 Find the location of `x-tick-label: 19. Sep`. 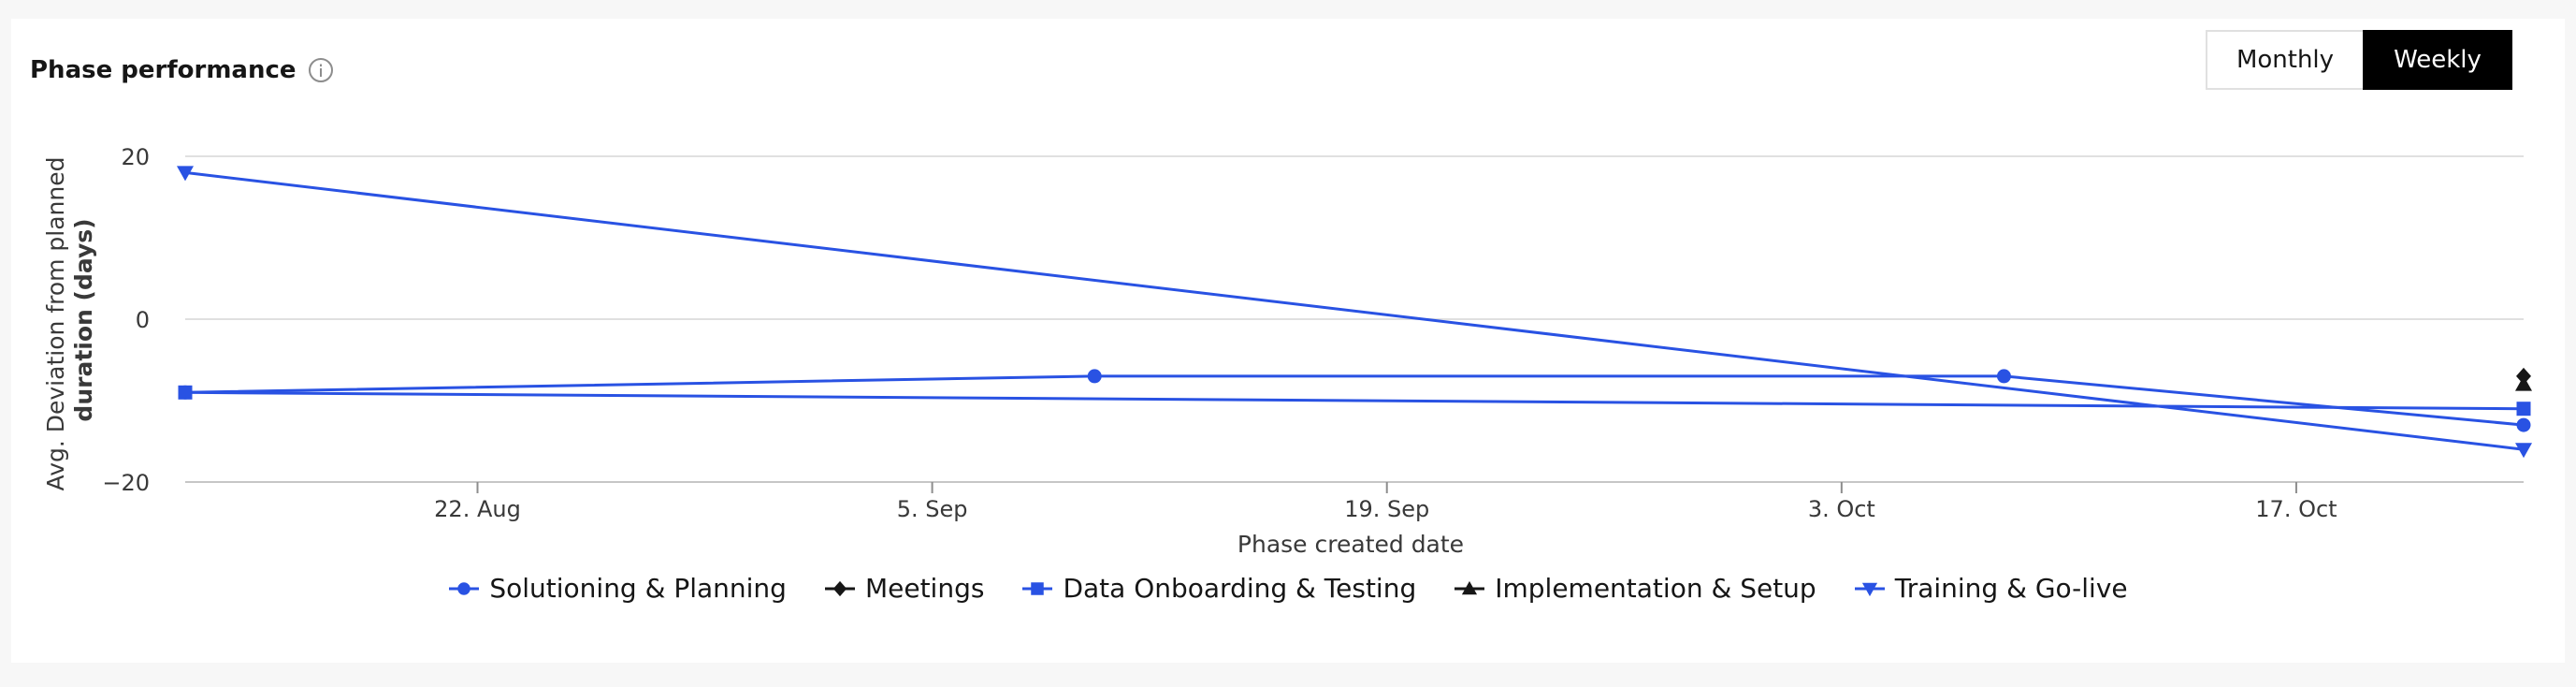

x-tick-label: 19. Sep is located at coordinates (1386, 509).